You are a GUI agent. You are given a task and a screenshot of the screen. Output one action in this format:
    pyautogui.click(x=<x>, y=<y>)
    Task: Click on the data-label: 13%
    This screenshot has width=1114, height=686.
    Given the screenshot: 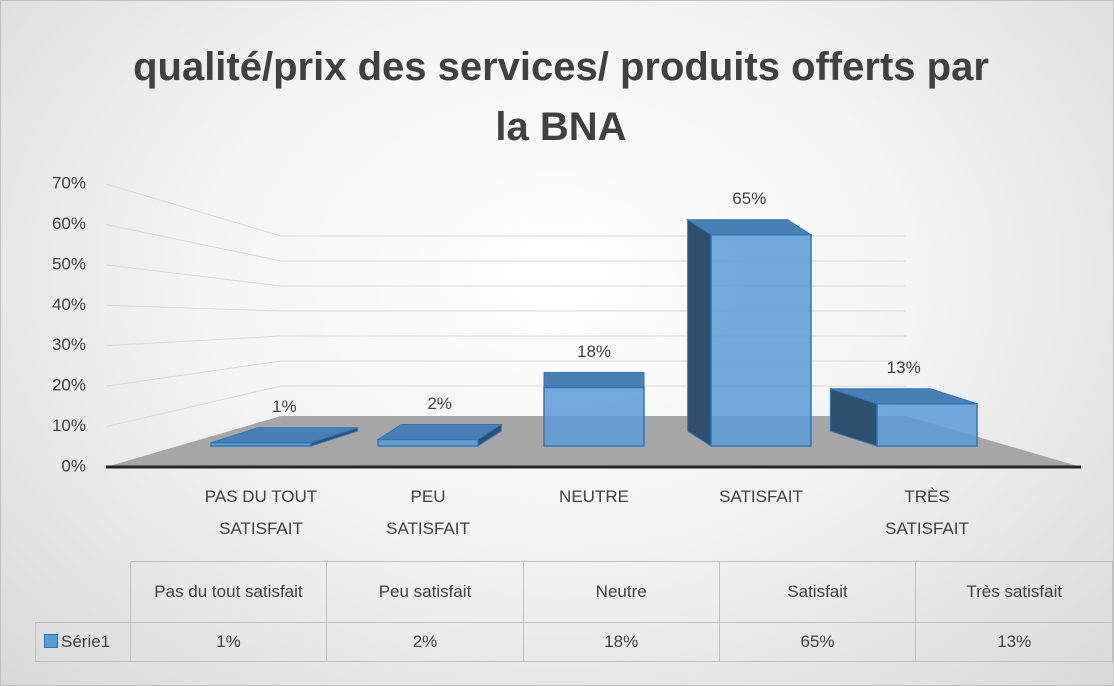 What is the action you would take?
    pyautogui.click(x=904, y=367)
    